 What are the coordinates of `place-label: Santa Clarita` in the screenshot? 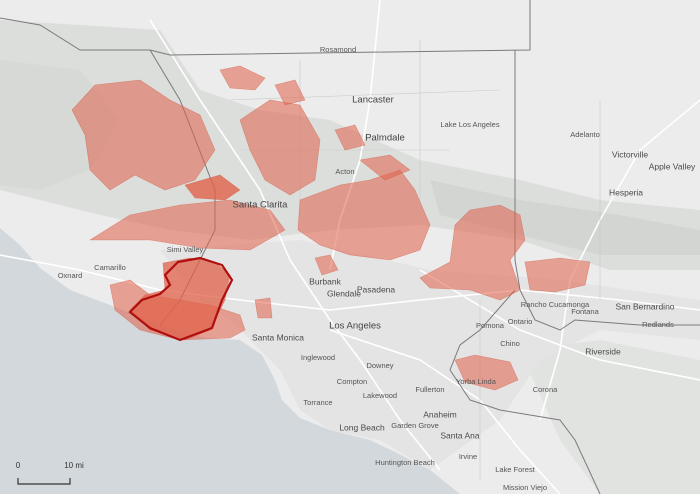 It's located at (261, 205).